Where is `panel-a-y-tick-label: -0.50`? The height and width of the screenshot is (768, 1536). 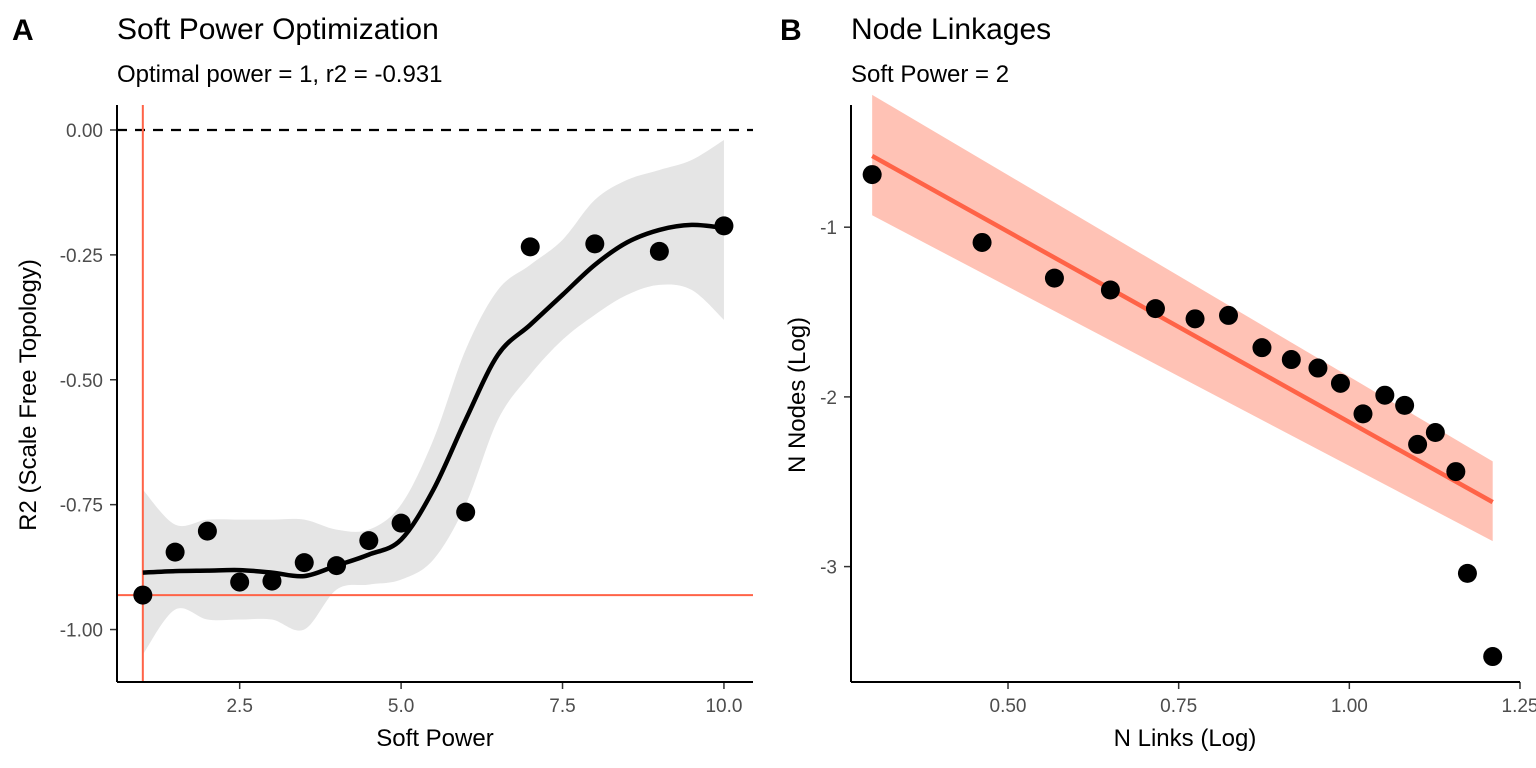 panel-a-y-tick-label: -0.50 is located at coordinates (81, 381).